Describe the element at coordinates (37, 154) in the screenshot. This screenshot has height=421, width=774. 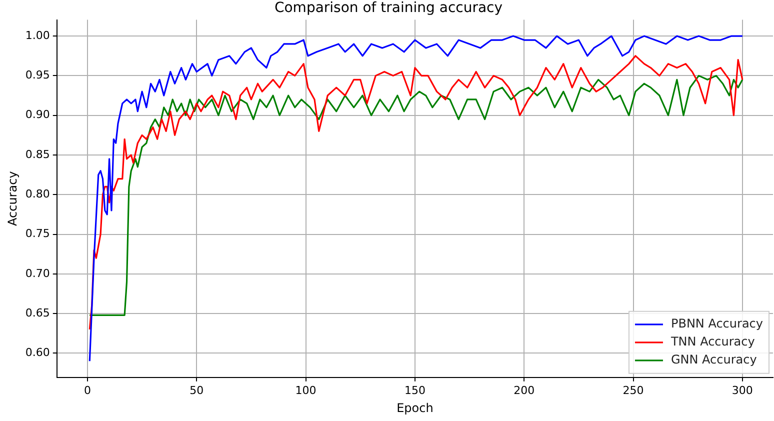
I see `y-tick-label: 0.85` at that location.